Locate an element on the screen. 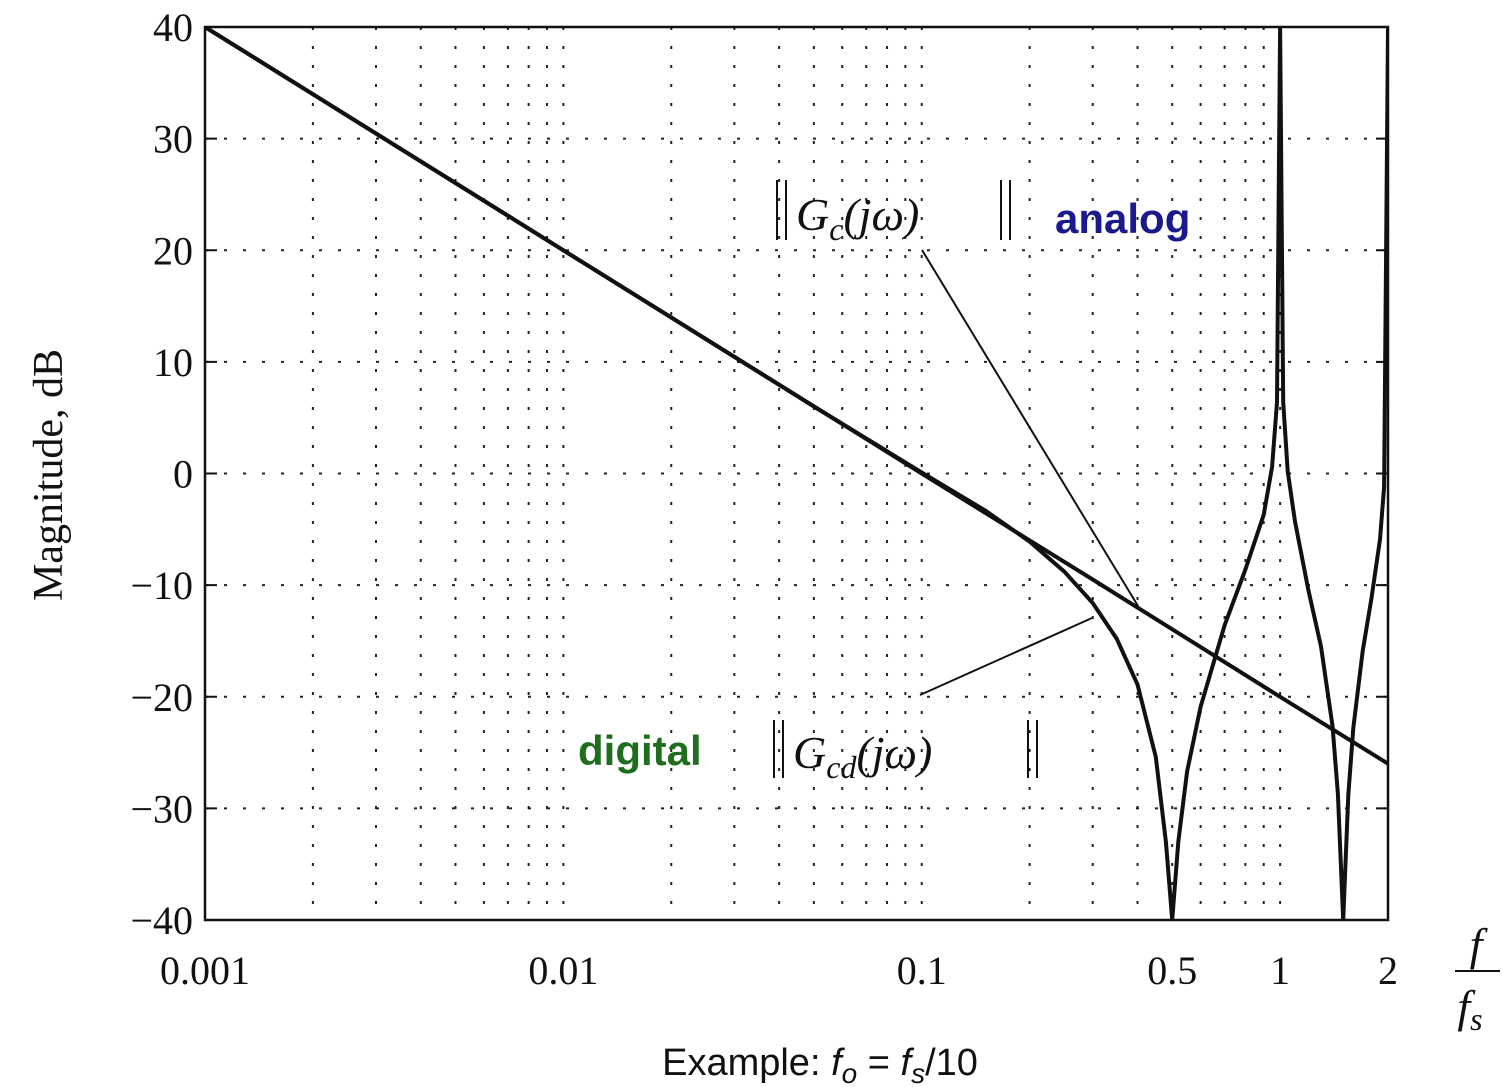  analog-leader-line is located at coordinates (1030, 428).